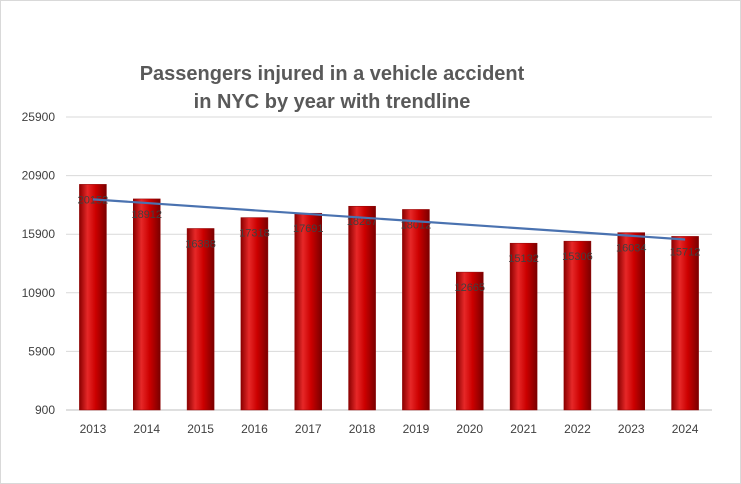 This screenshot has width=741, height=484. I want to click on y-tick-label: 5900, so click(41, 351).